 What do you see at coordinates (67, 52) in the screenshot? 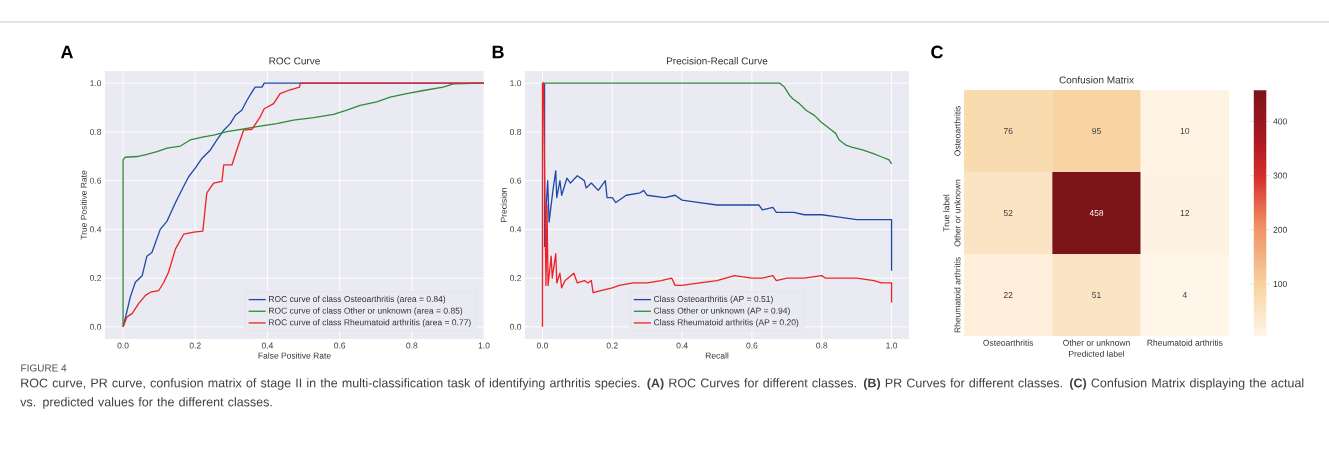
I see `text: A` at bounding box center [67, 52].